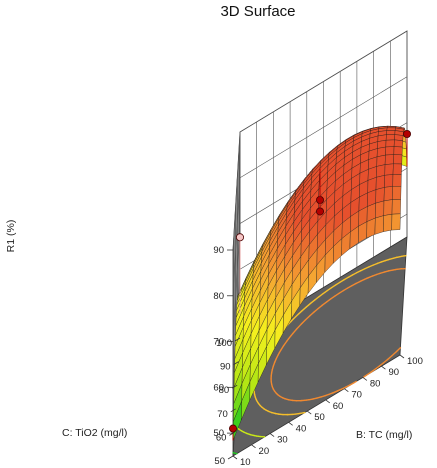  I want to click on x-tick-label: 50, so click(319, 417).